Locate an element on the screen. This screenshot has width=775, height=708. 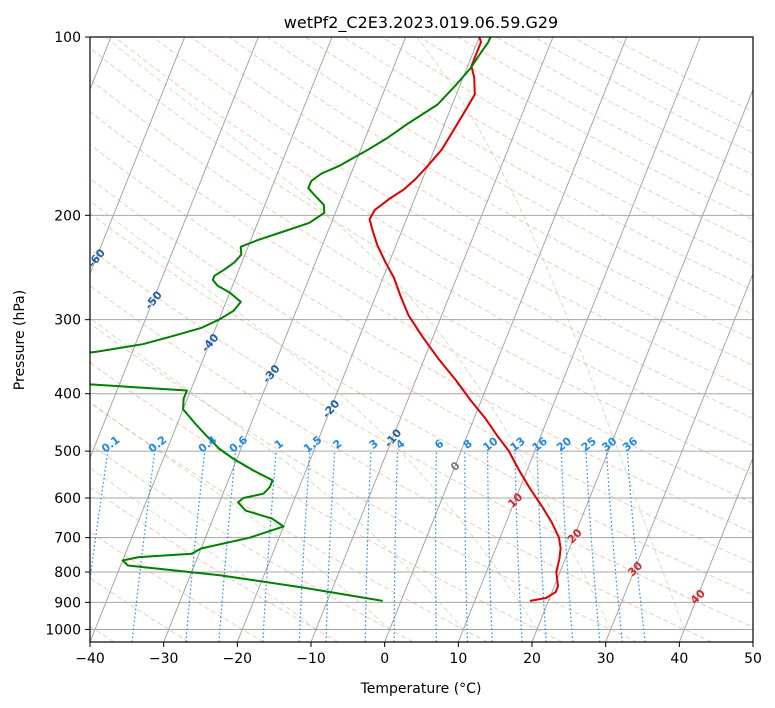
y-tick-label-1: 100 is located at coordinates (67, 38).